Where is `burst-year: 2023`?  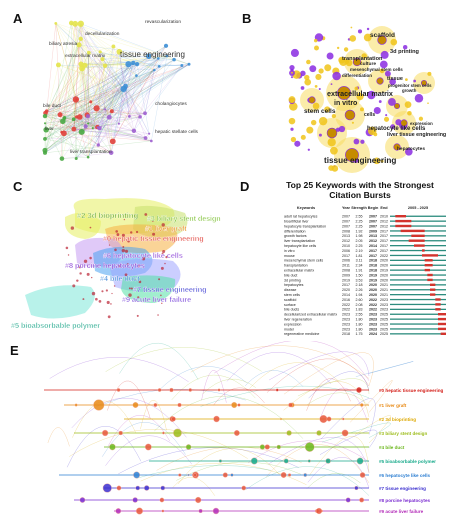 burst-year: 2023 is located at coordinates (346, 320).